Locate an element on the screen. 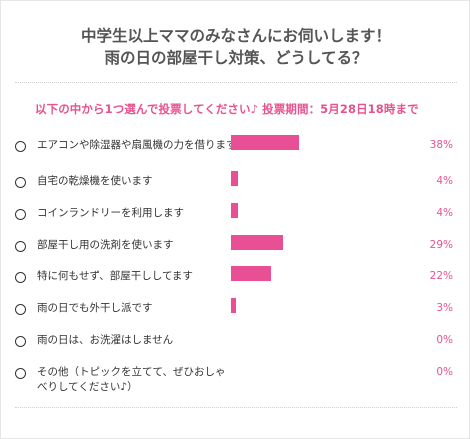 This screenshot has height=439, width=470. poll-title-line-1: 中学生以上ママのみなさんにお伺いします！ is located at coordinates (235, 36).